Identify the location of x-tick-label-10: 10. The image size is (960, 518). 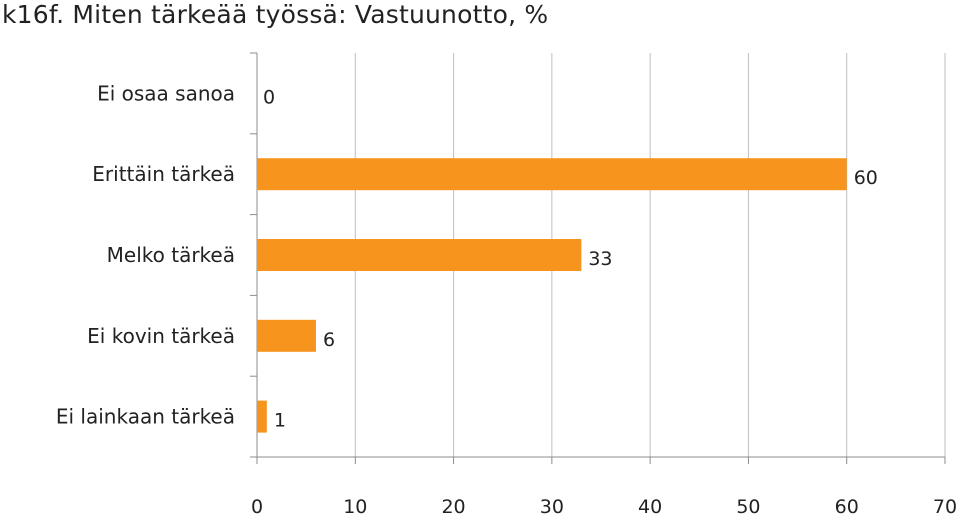
(355, 507).